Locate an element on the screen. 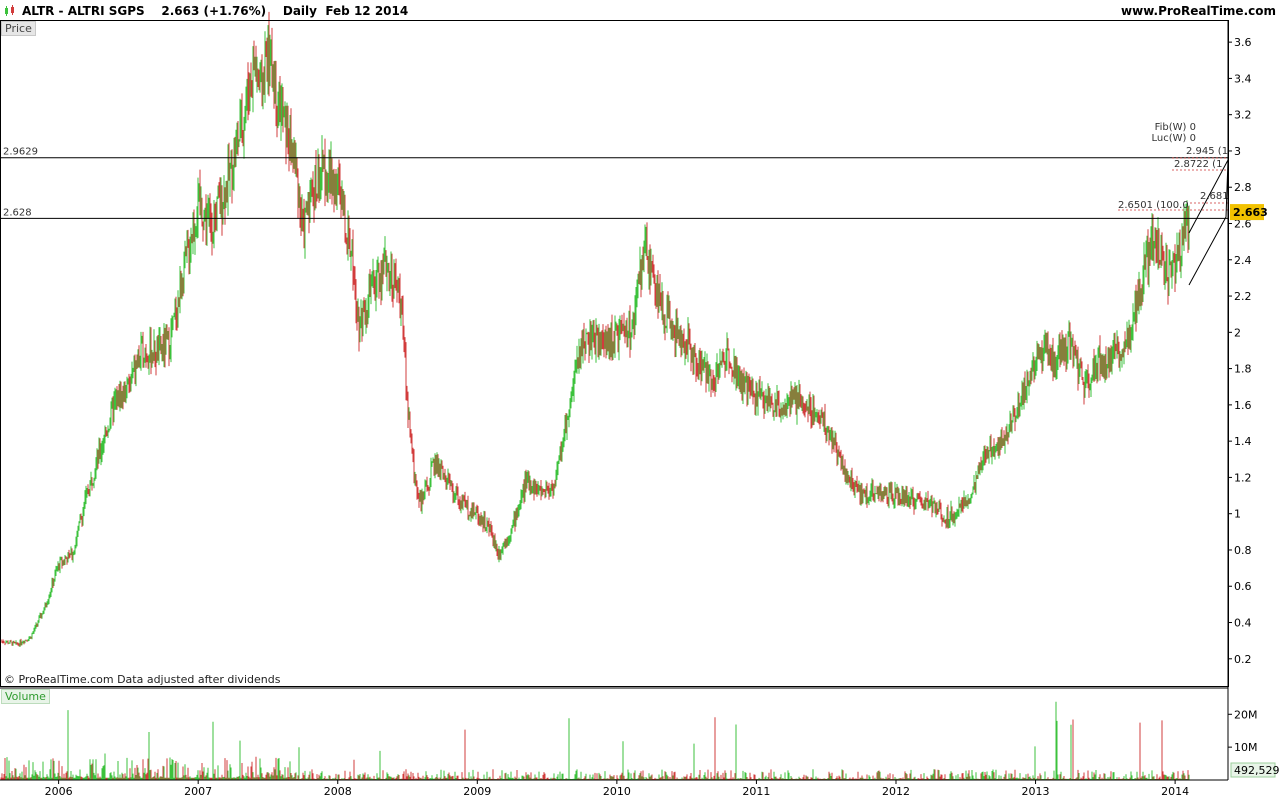 This screenshot has height=800, width=1280. fib-label: 2.945 (1 is located at coordinates (1207, 151).